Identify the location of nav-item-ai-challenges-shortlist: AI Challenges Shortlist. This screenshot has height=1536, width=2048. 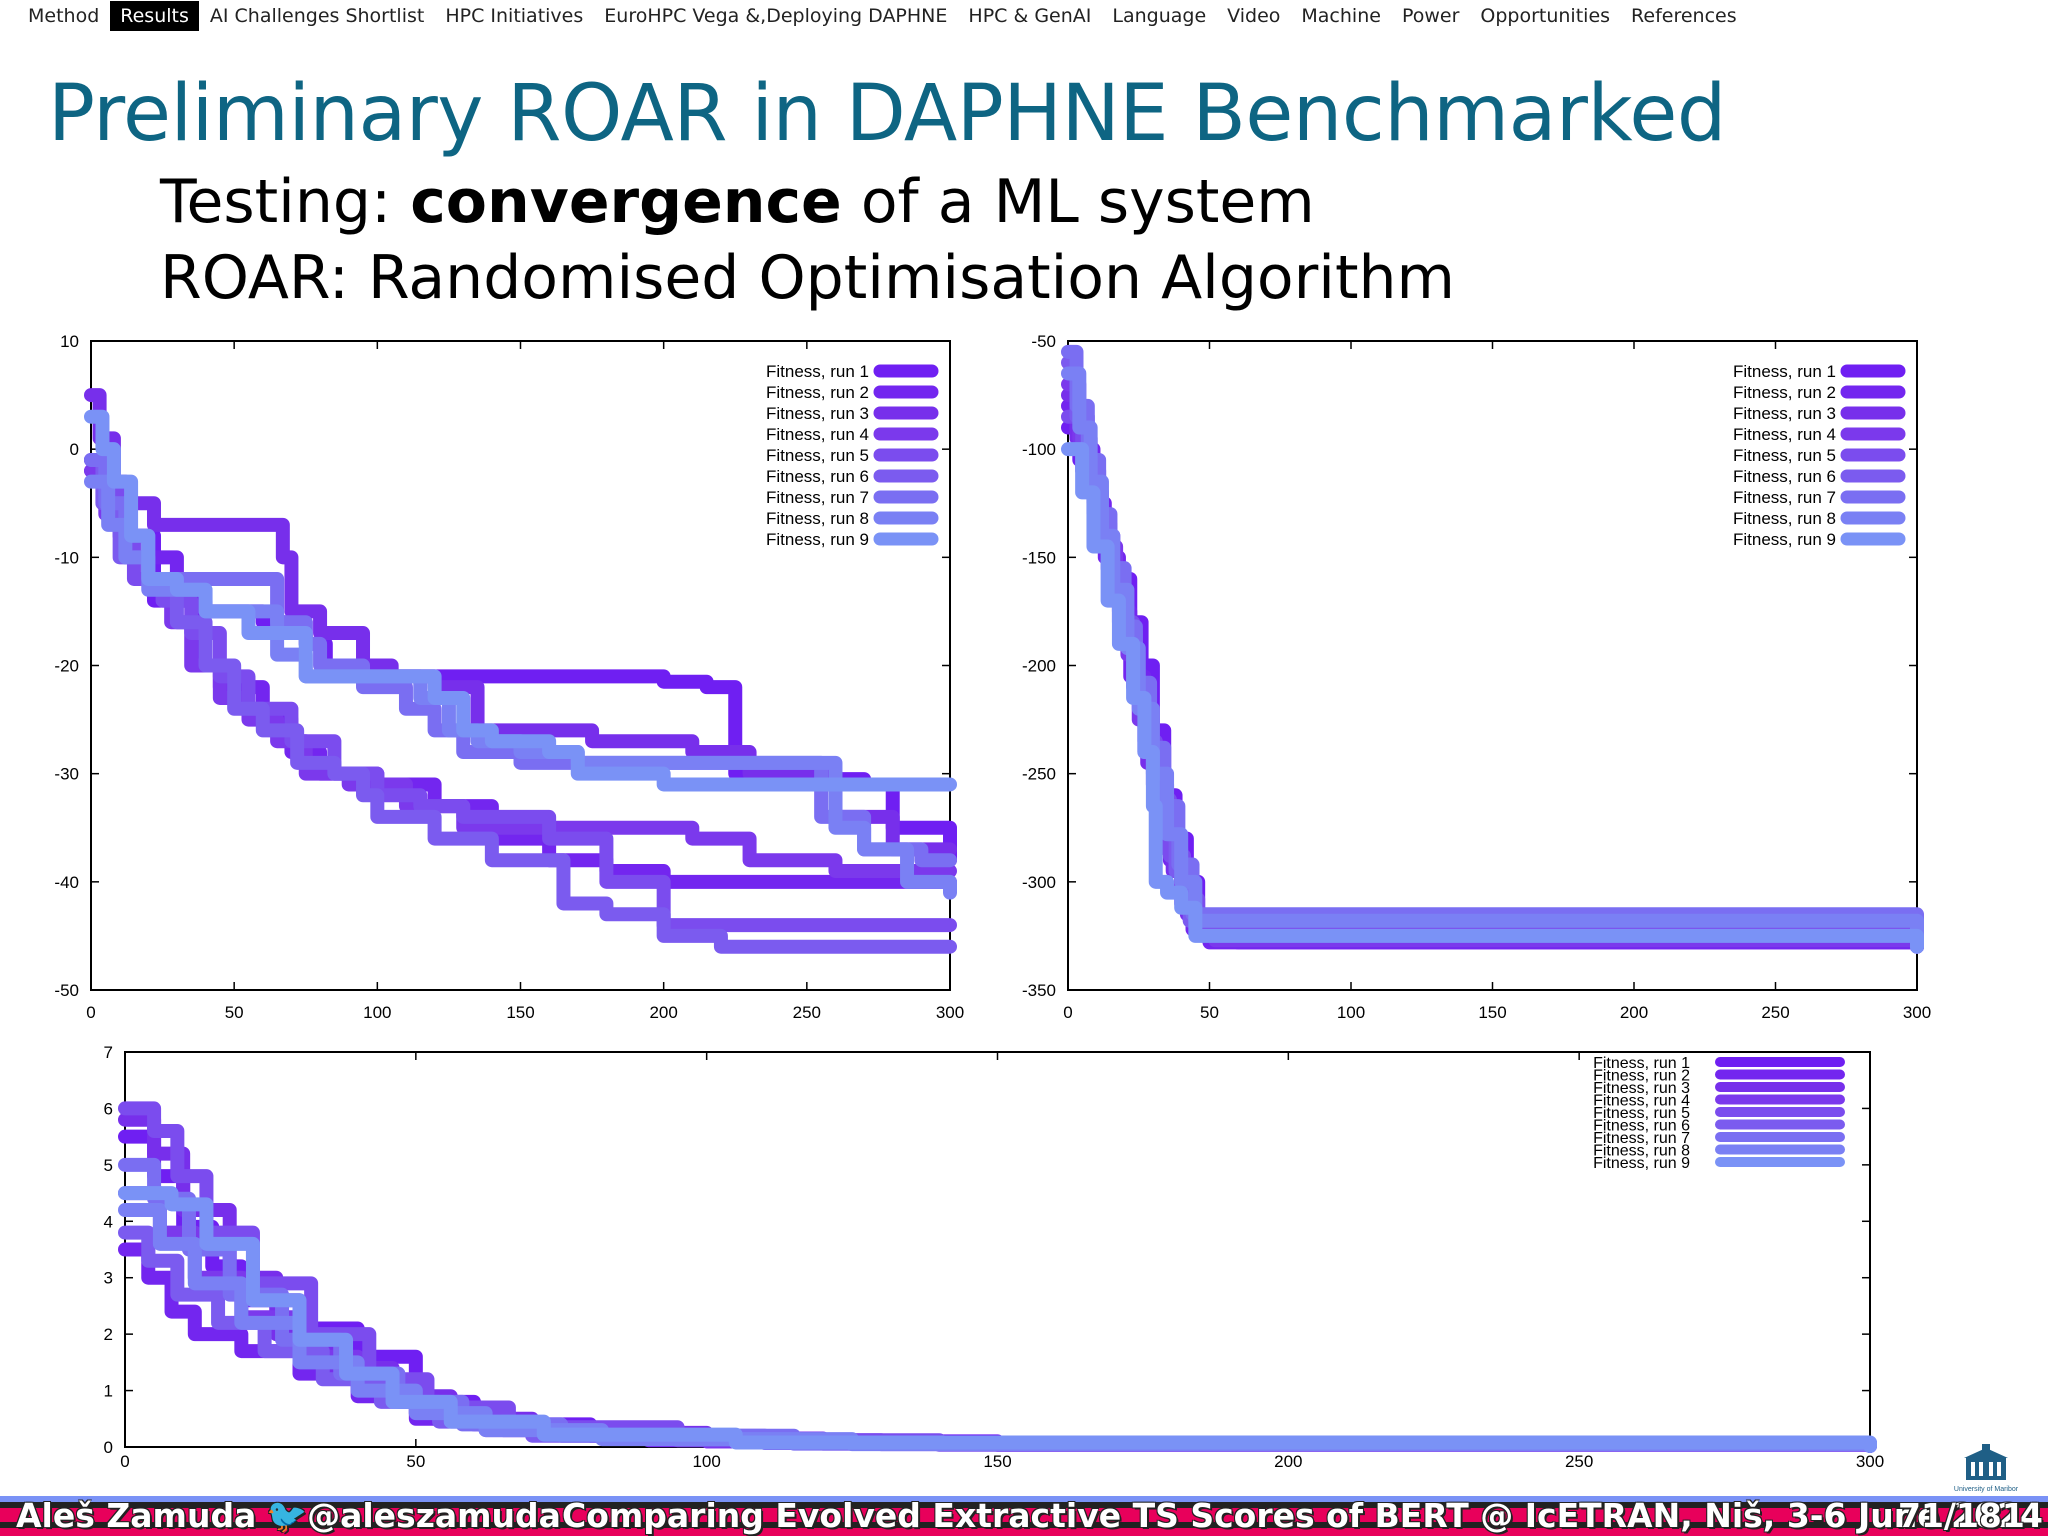
(317, 16).